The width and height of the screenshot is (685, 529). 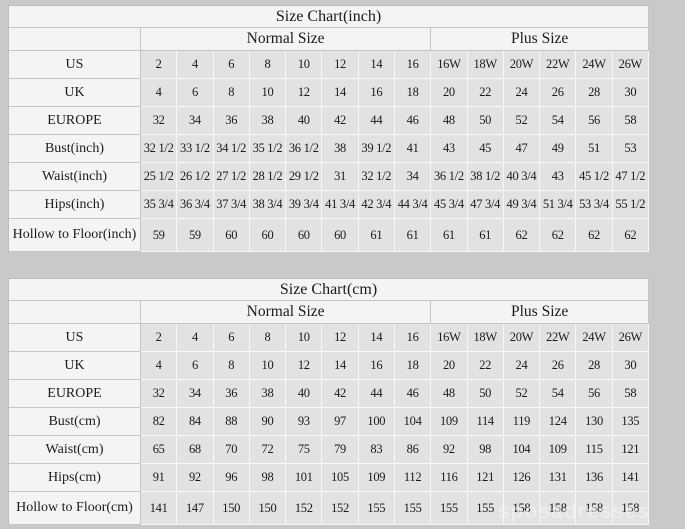 I want to click on size-cell: 136, so click(x=594, y=478).